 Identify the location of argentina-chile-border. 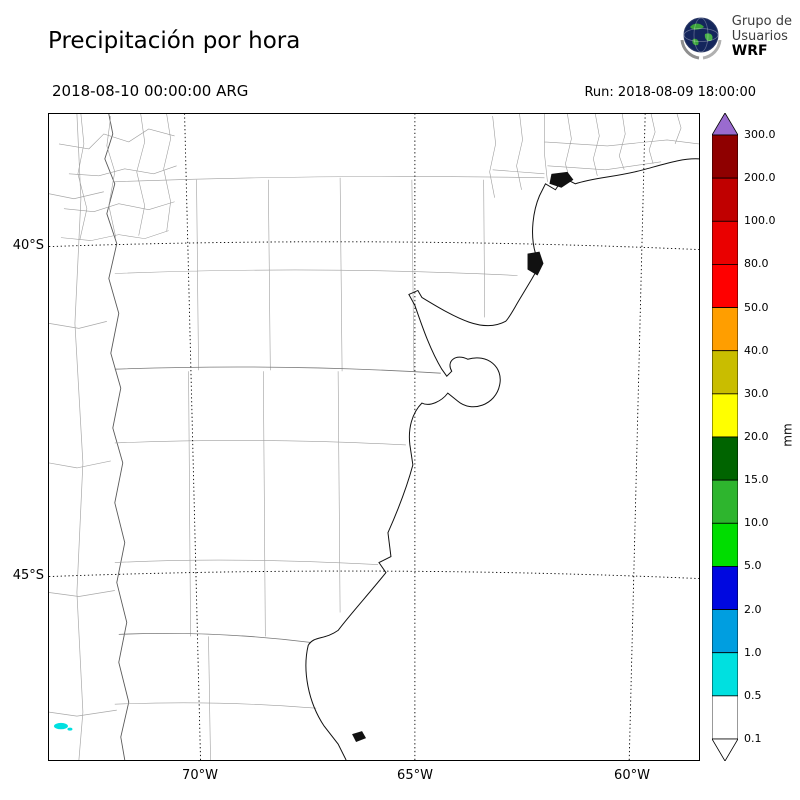
(117, 437).